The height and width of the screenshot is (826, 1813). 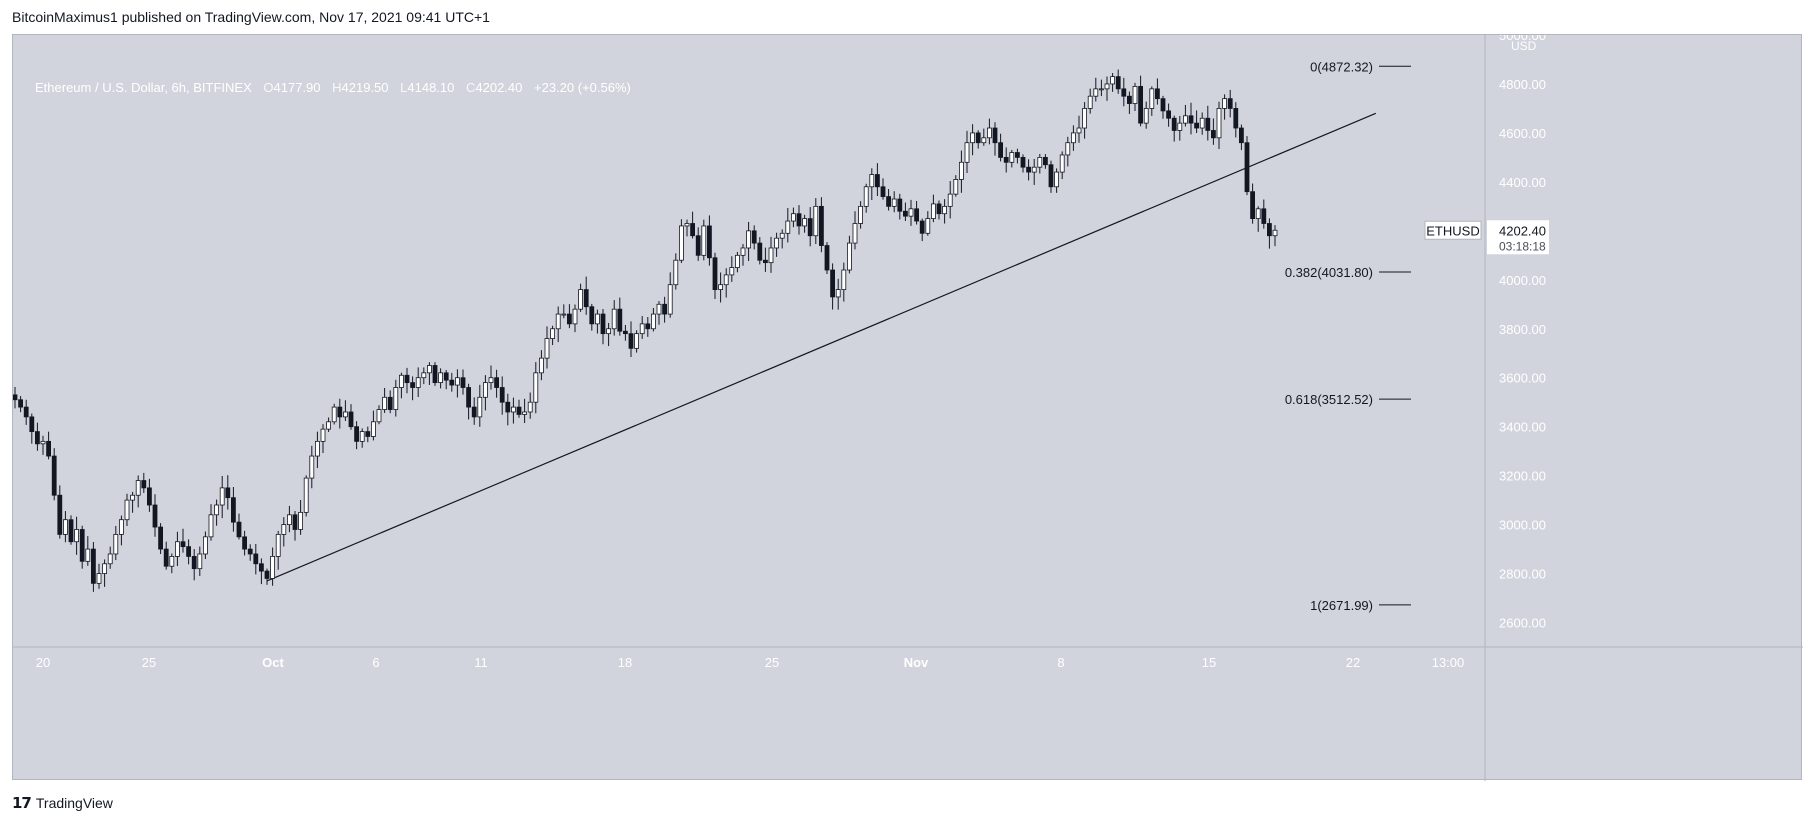 What do you see at coordinates (1209, 662) in the screenshot?
I see `x-tick-label: 15` at bounding box center [1209, 662].